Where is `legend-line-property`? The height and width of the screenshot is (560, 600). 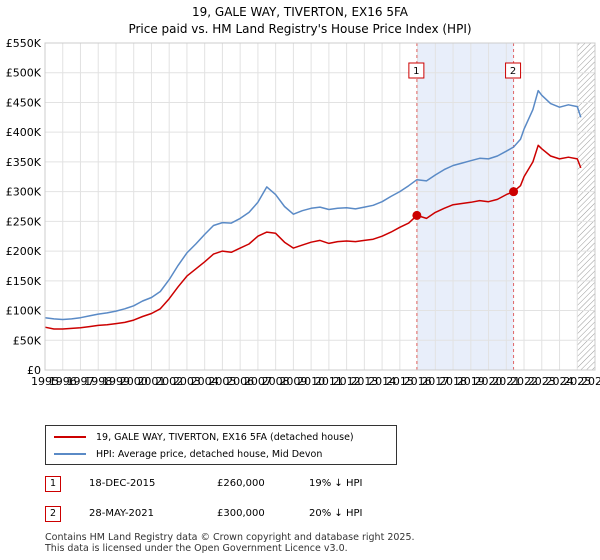
legend-line-property is located at coordinates (70, 437).